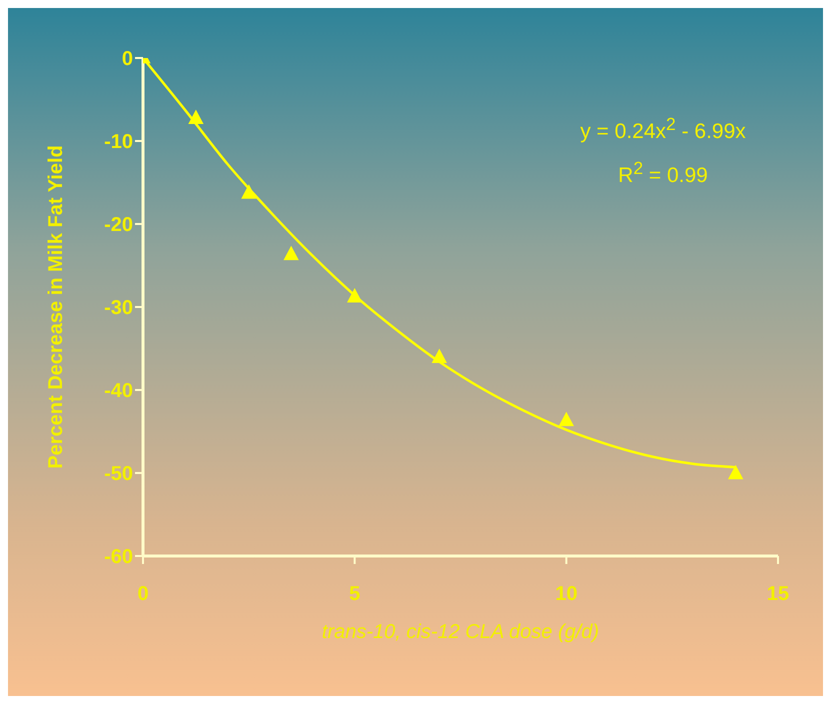  Describe the element at coordinates (127, 59) in the screenshot. I see `y-tick-label: 0` at that location.